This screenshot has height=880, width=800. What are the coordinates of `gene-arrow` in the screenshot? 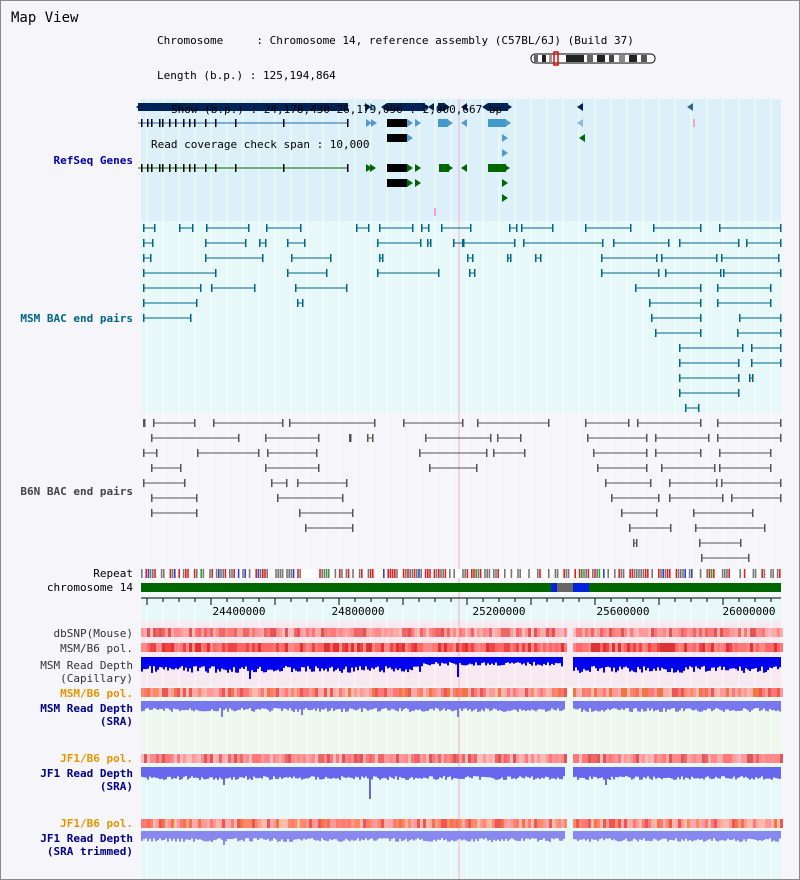 It's located at (580, 107).